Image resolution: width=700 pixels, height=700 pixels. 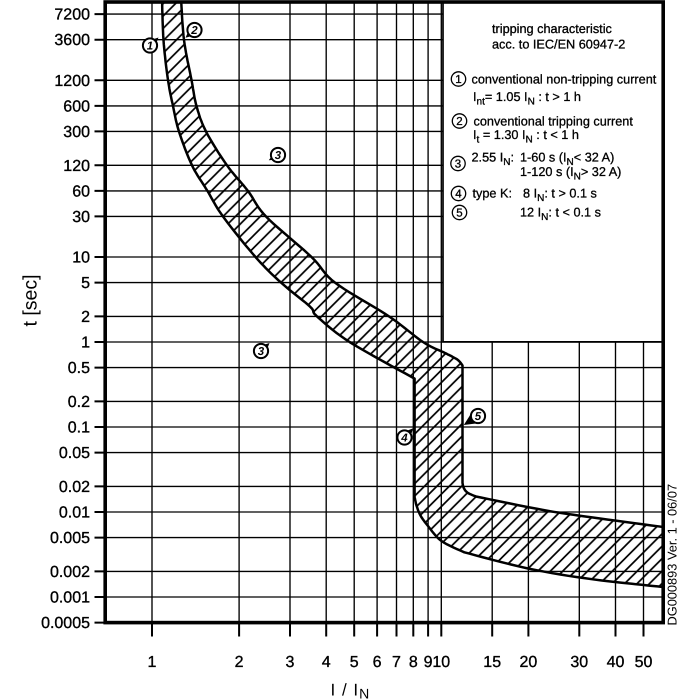 I want to click on svg-text: 0.005, so click(x=70, y=538).